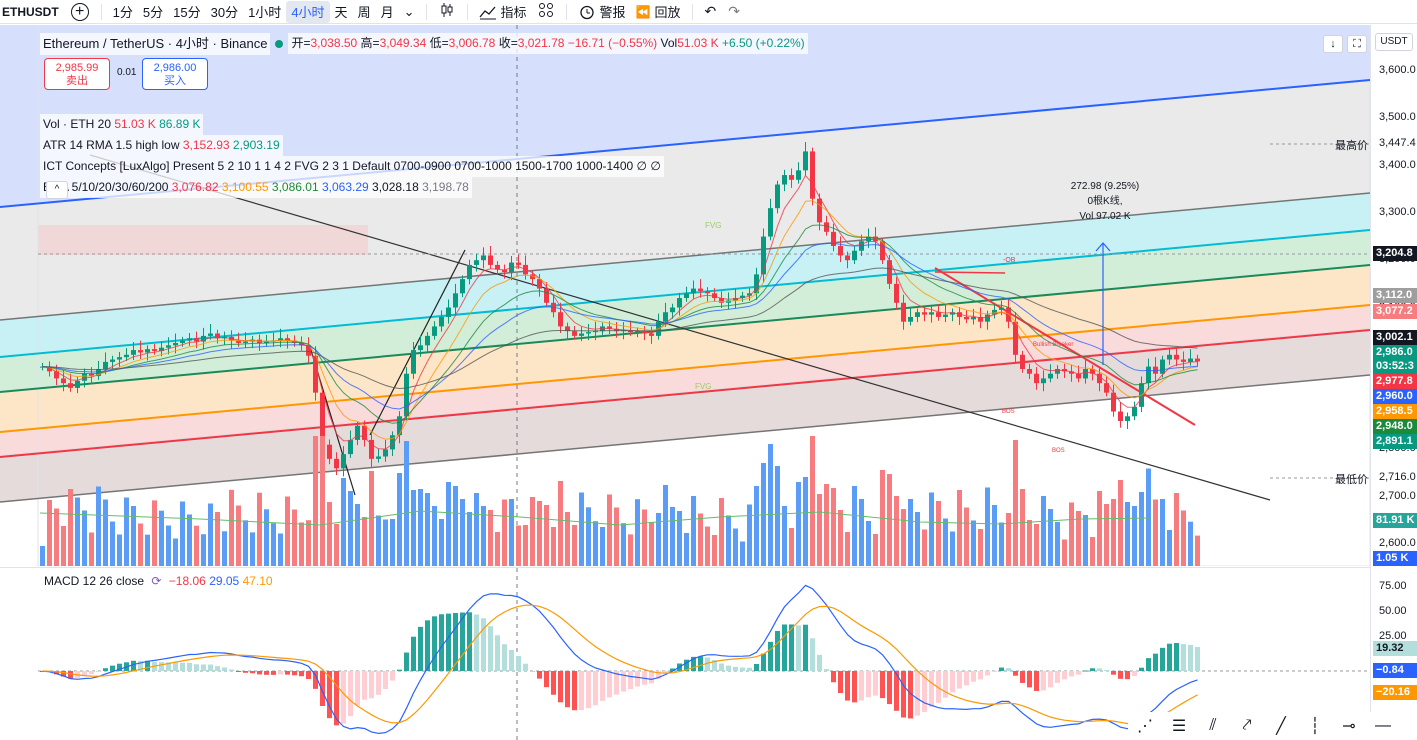 The width and height of the screenshot is (1417, 740). What do you see at coordinates (1333, 44) in the screenshot?
I see `download-icon: ↓` at bounding box center [1333, 44].